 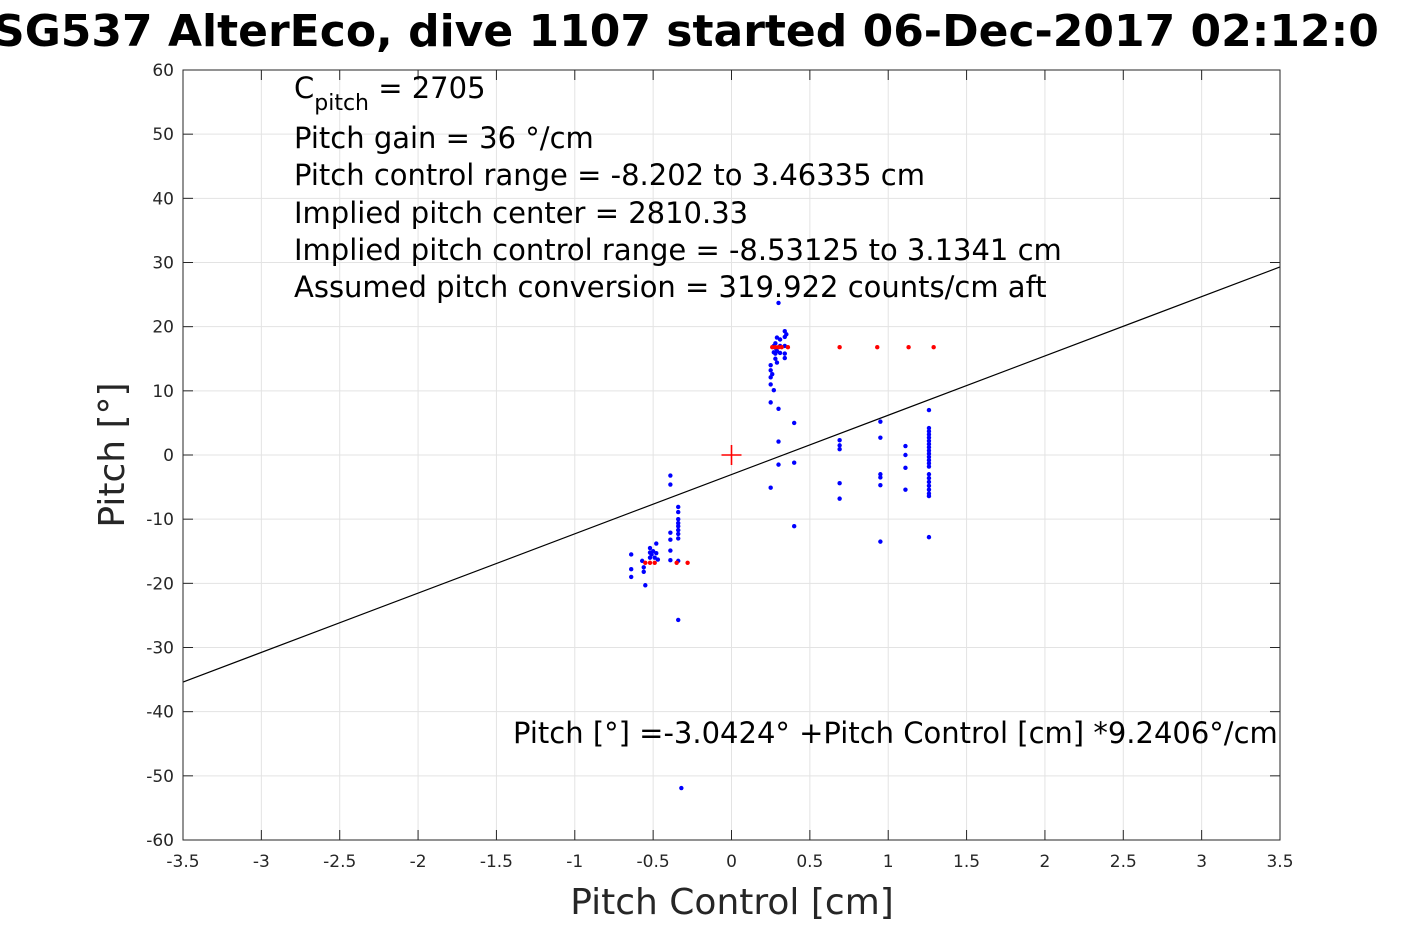 I want to click on x-tick-label: -3.5, so click(x=182, y=862).